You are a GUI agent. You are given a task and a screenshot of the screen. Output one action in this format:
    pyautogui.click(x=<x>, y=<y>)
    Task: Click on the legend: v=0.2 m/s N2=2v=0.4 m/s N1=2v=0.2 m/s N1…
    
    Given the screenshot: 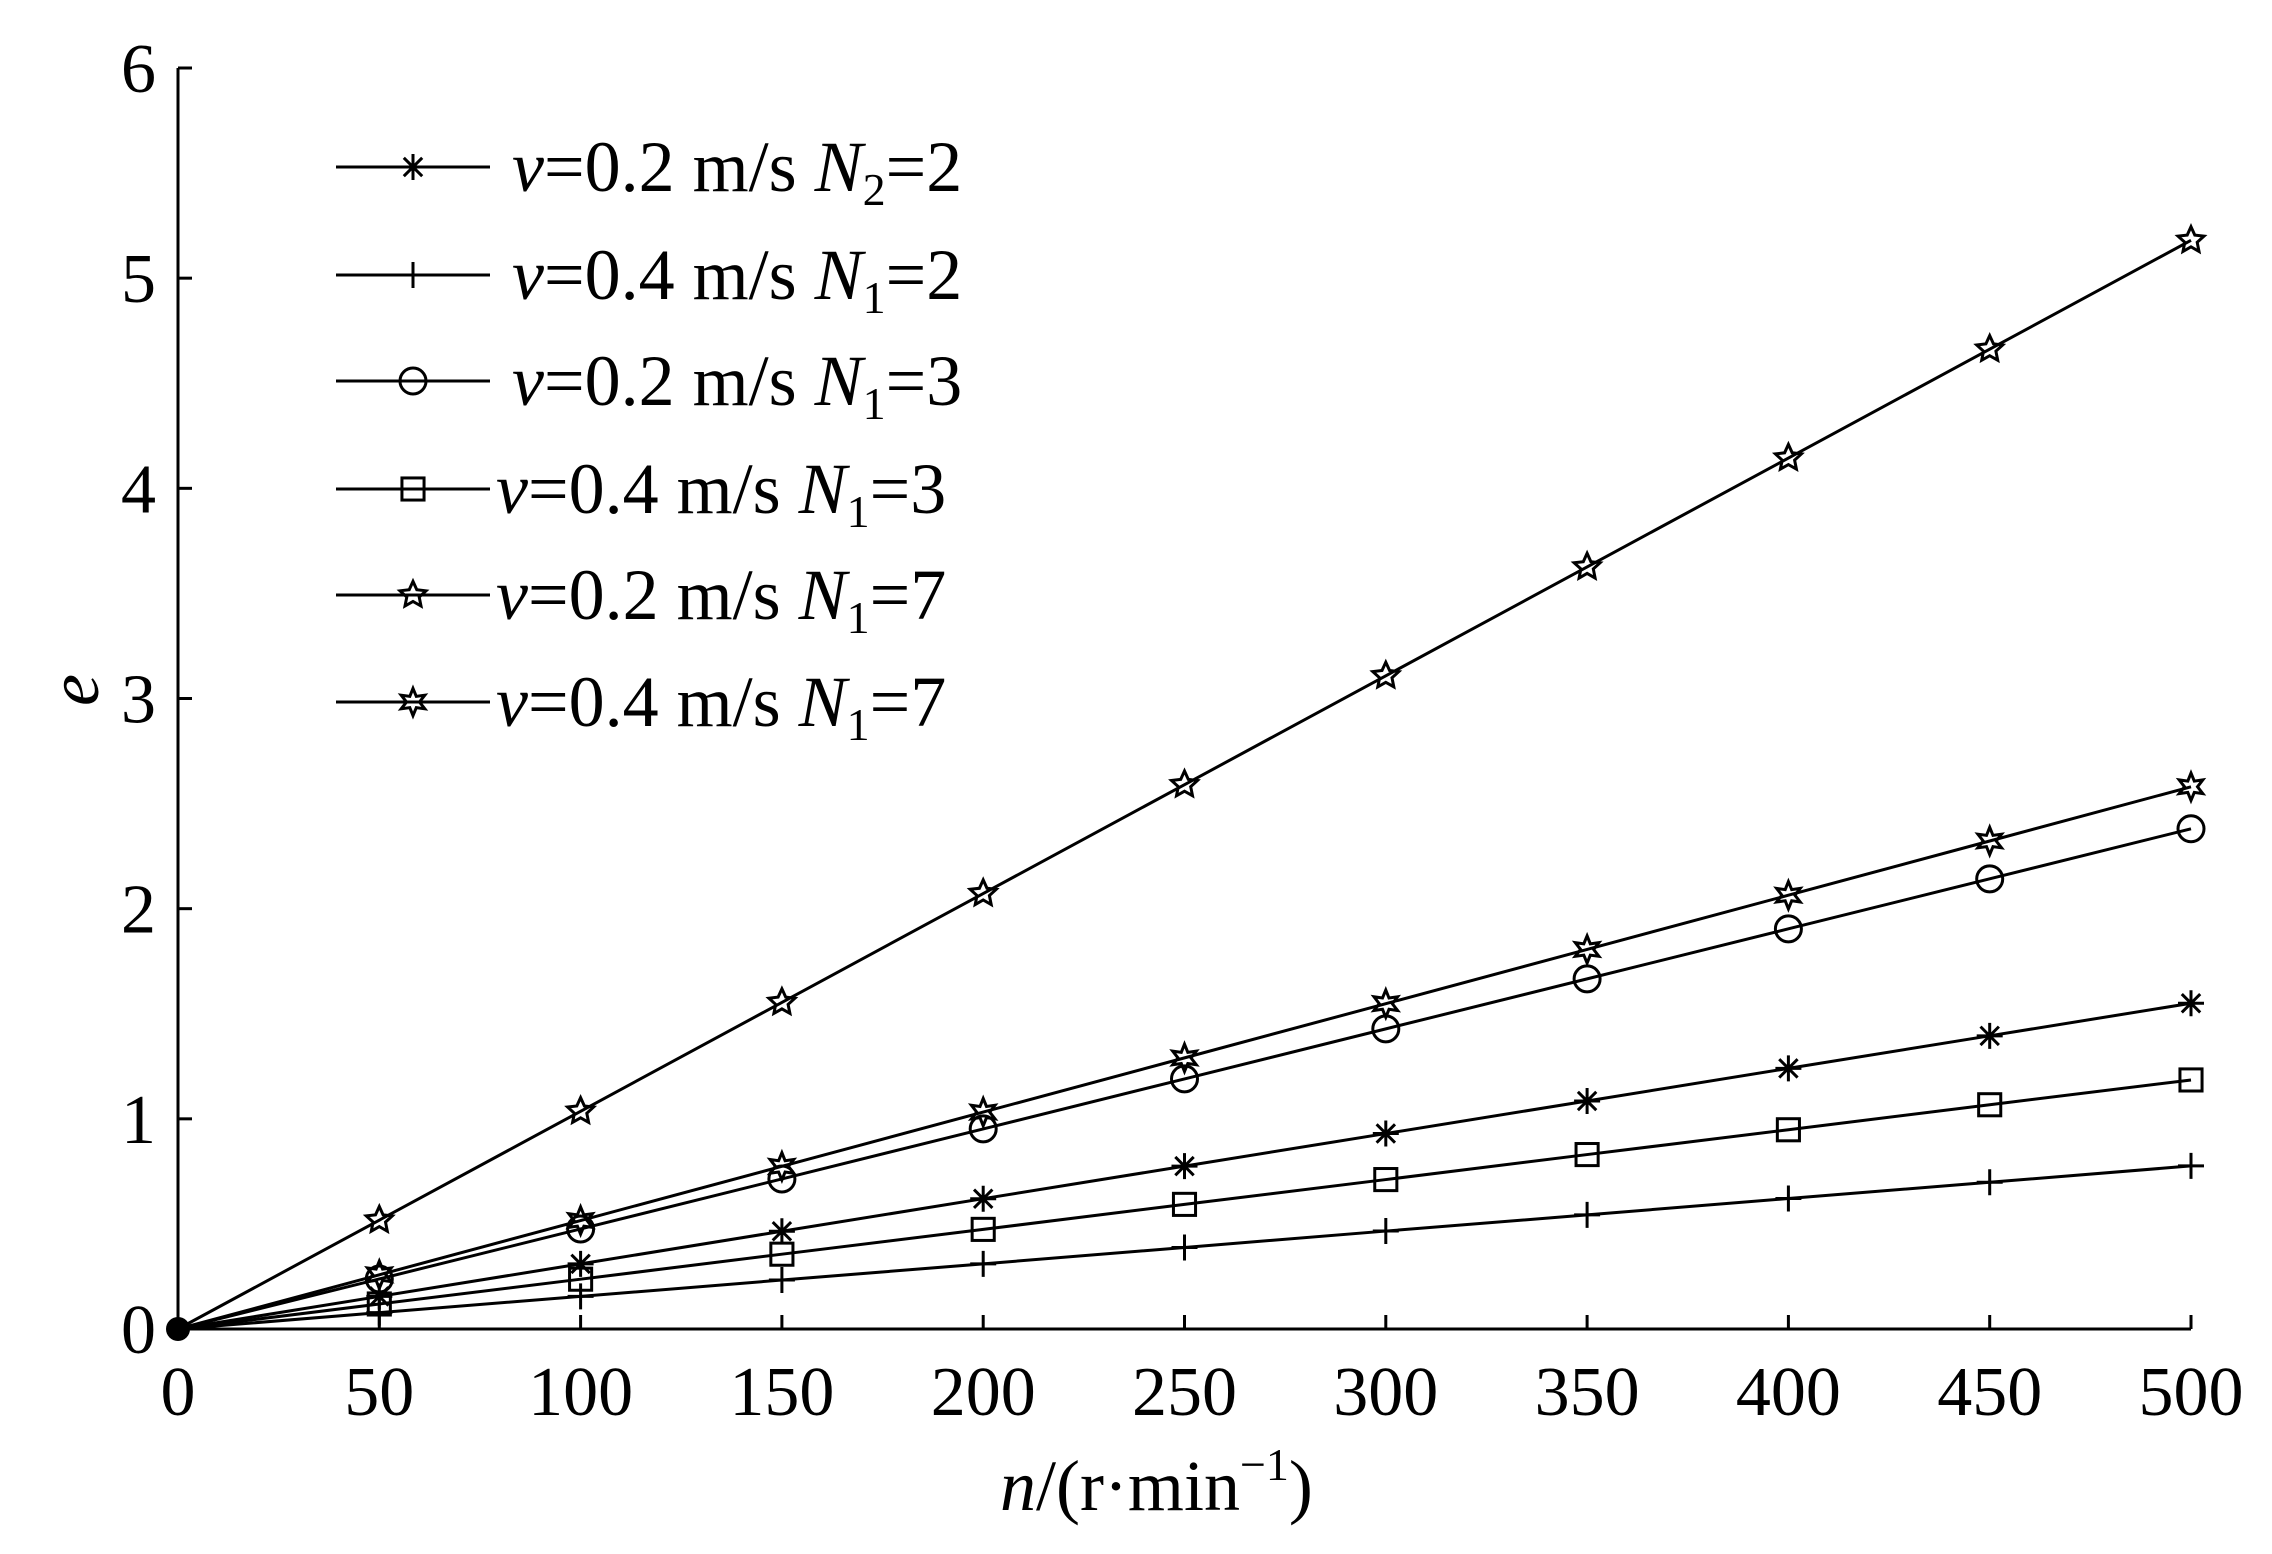 What is the action you would take?
    pyautogui.click(x=649, y=438)
    